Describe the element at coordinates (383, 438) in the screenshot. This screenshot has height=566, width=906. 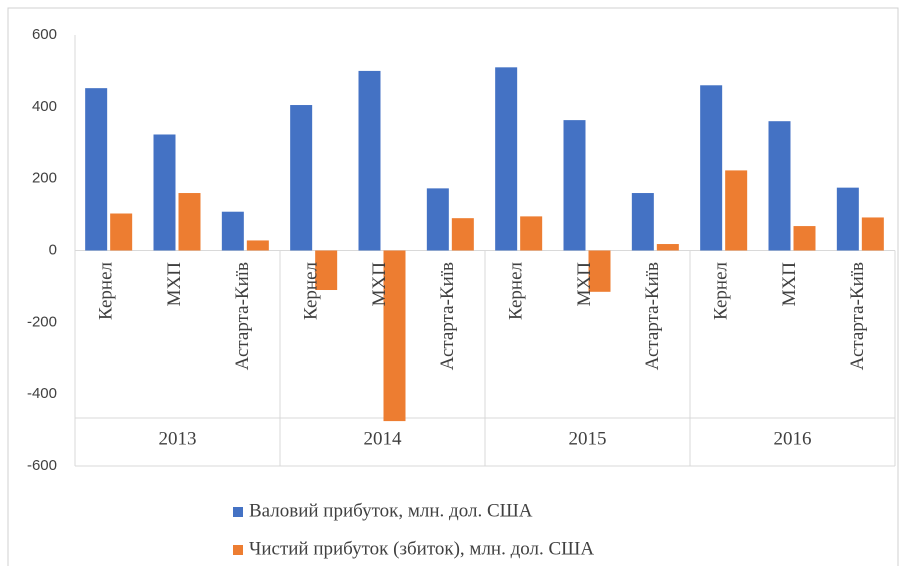
I see `group-label: 2014` at that location.